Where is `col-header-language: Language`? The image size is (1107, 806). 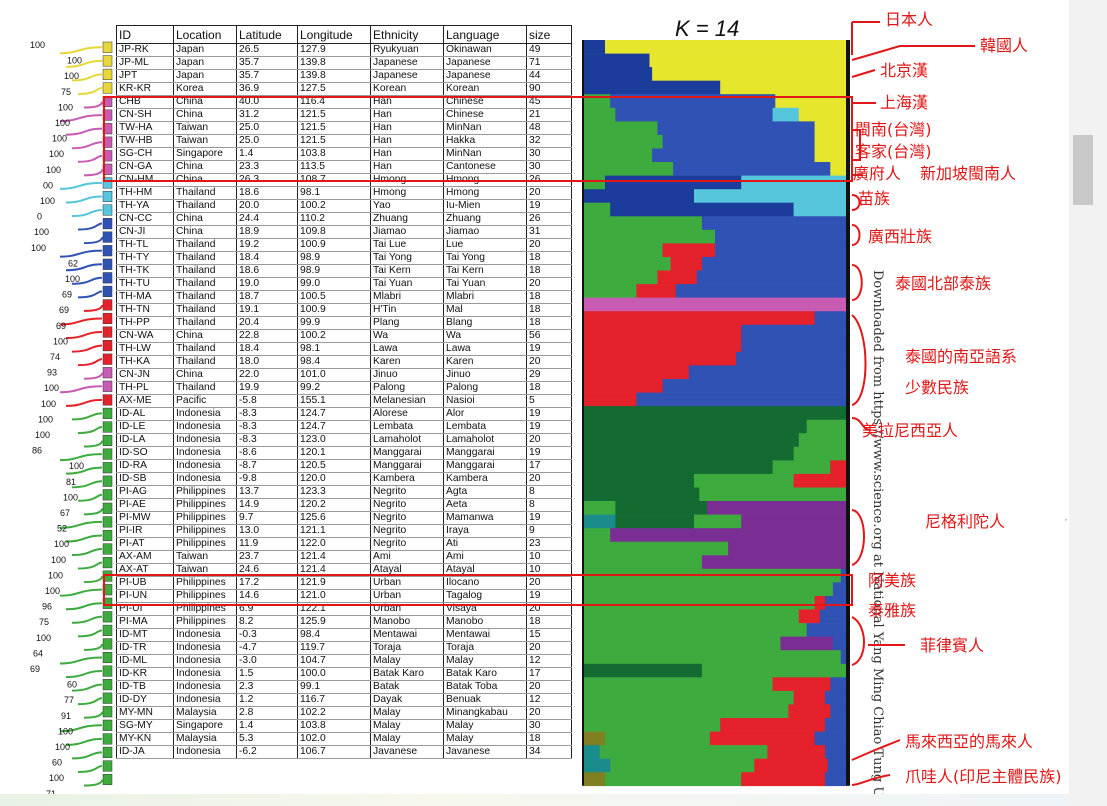 col-header-language: Language is located at coordinates (485, 34).